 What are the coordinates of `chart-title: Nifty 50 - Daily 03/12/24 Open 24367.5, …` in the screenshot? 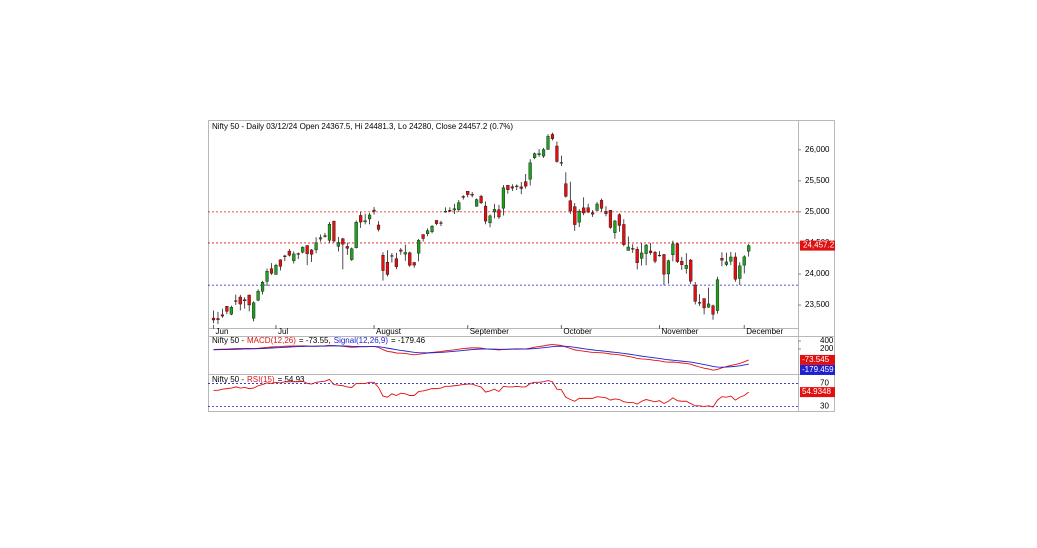 It's located at (362, 126).